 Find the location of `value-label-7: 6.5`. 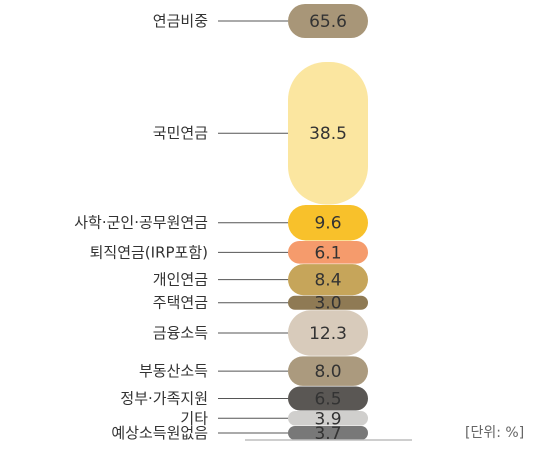

value-label-7: 6.5 is located at coordinates (327, 399).